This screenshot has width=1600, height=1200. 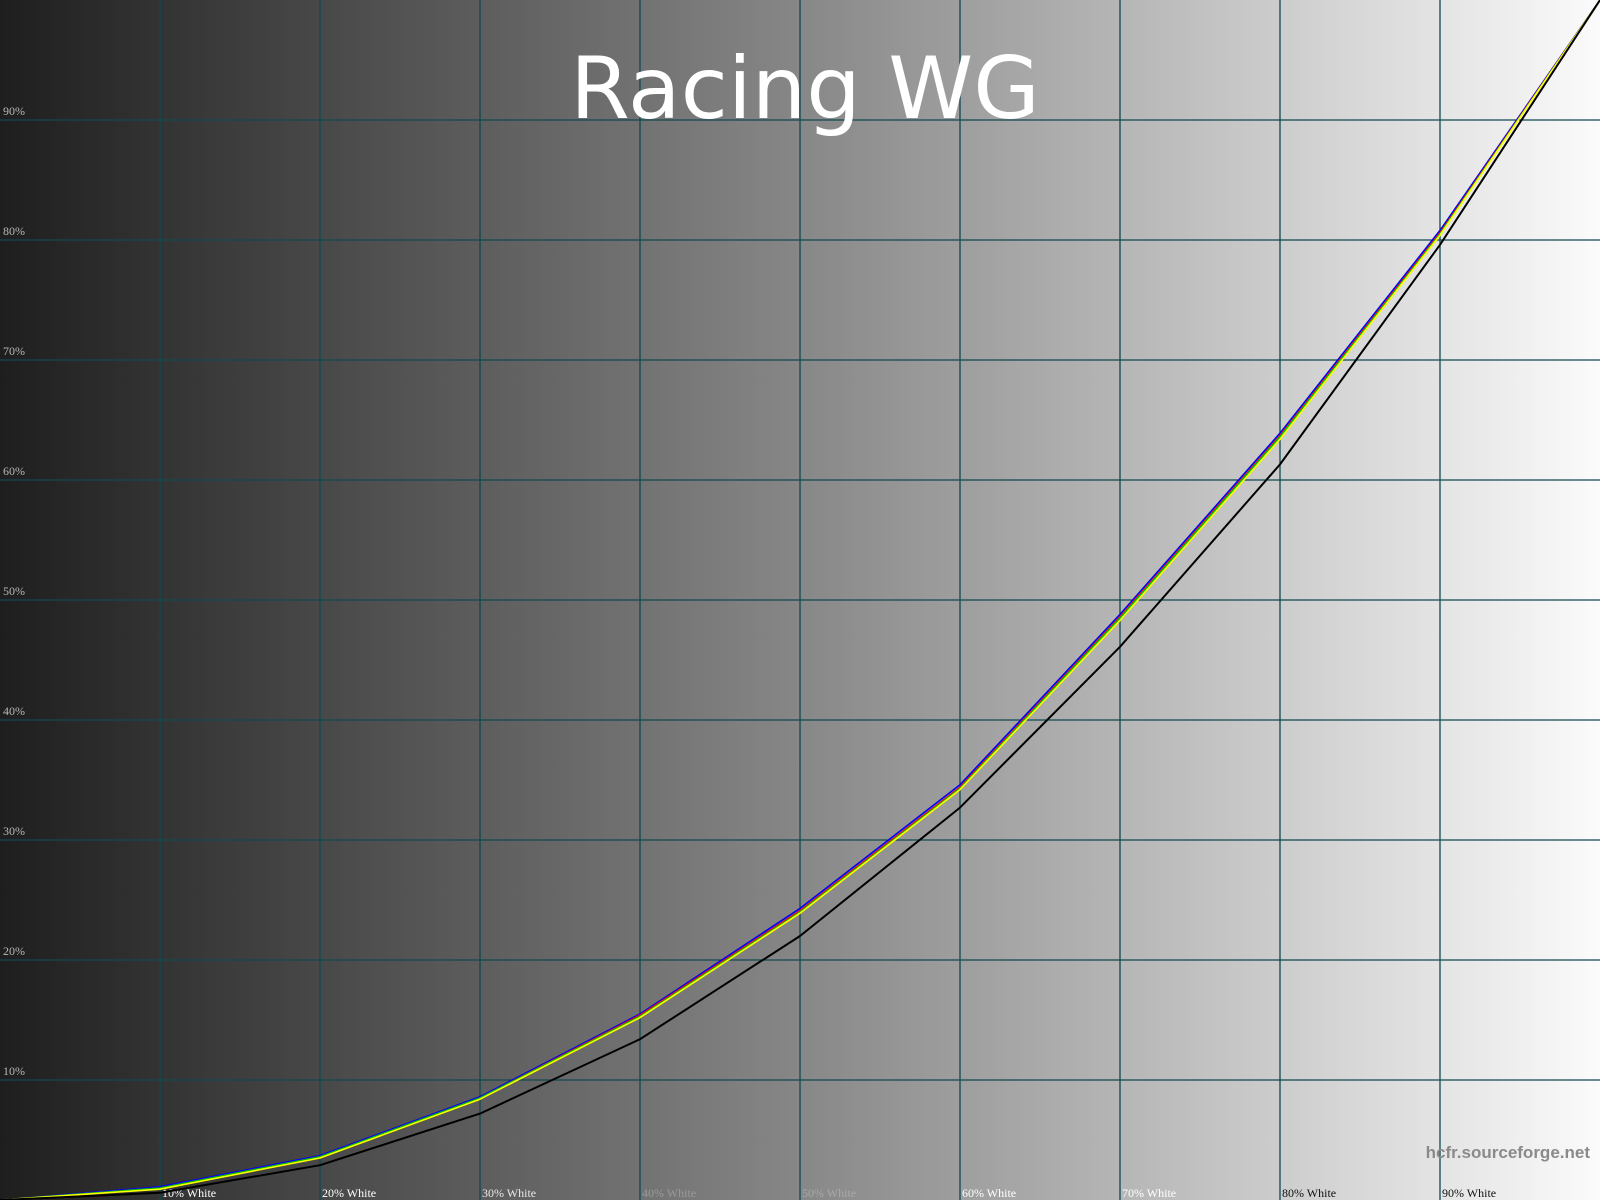 I want to click on x-tick-label: 40% White, so click(x=669, y=1193).